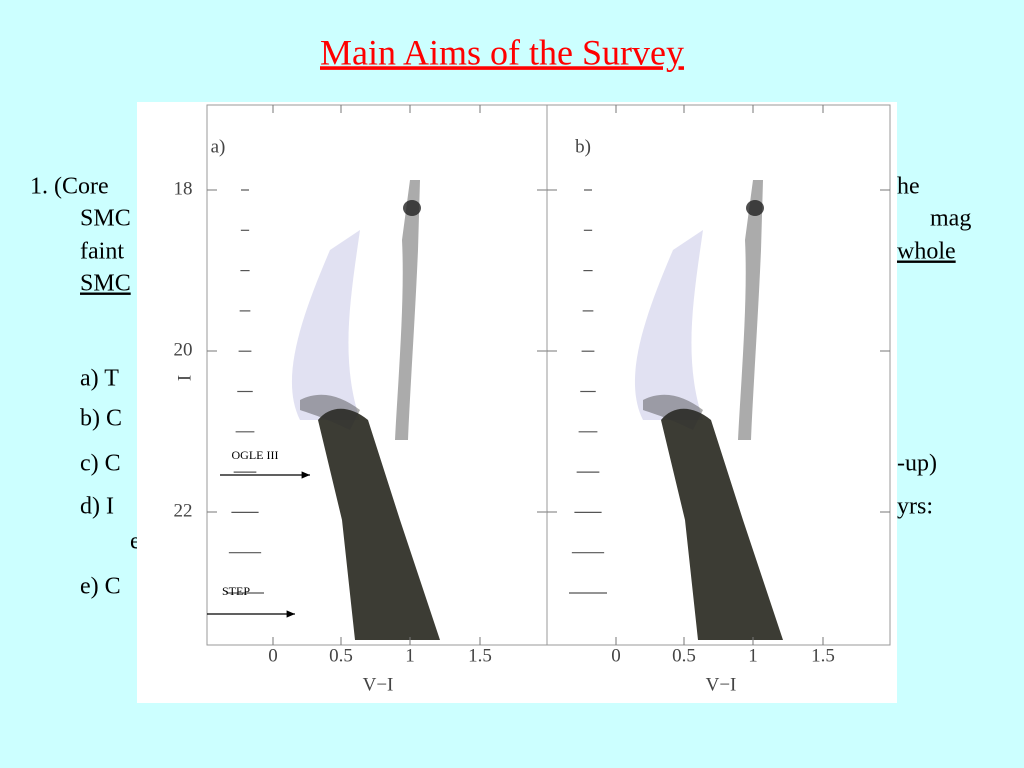 The width and height of the screenshot is (1024, 768). Describe the element at coordinates (100, 587) in the screenshot. I see `body-text: e) C` at that location.